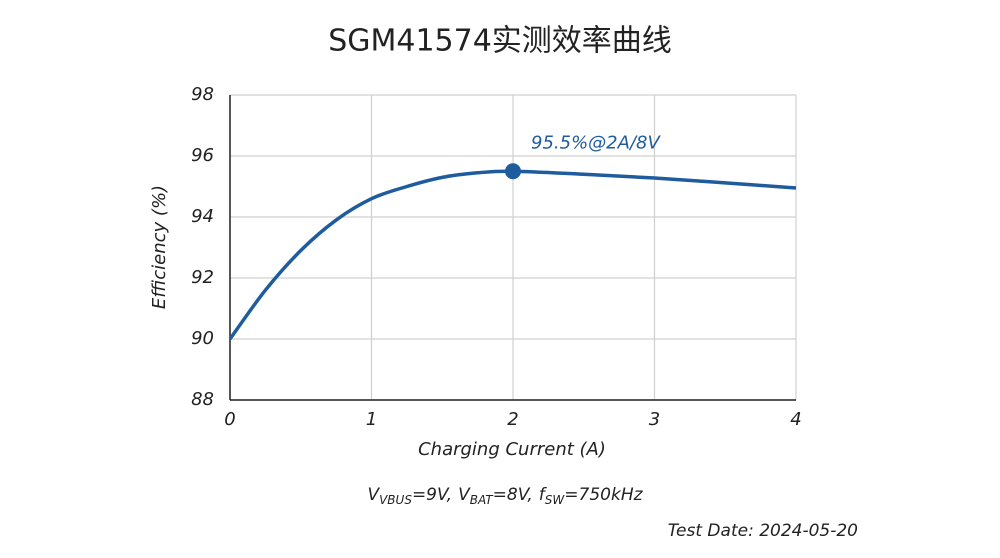 The height and width of the screenshot is (558, 1000). I want to click on condition-value: =9V,, so click(432, 495).